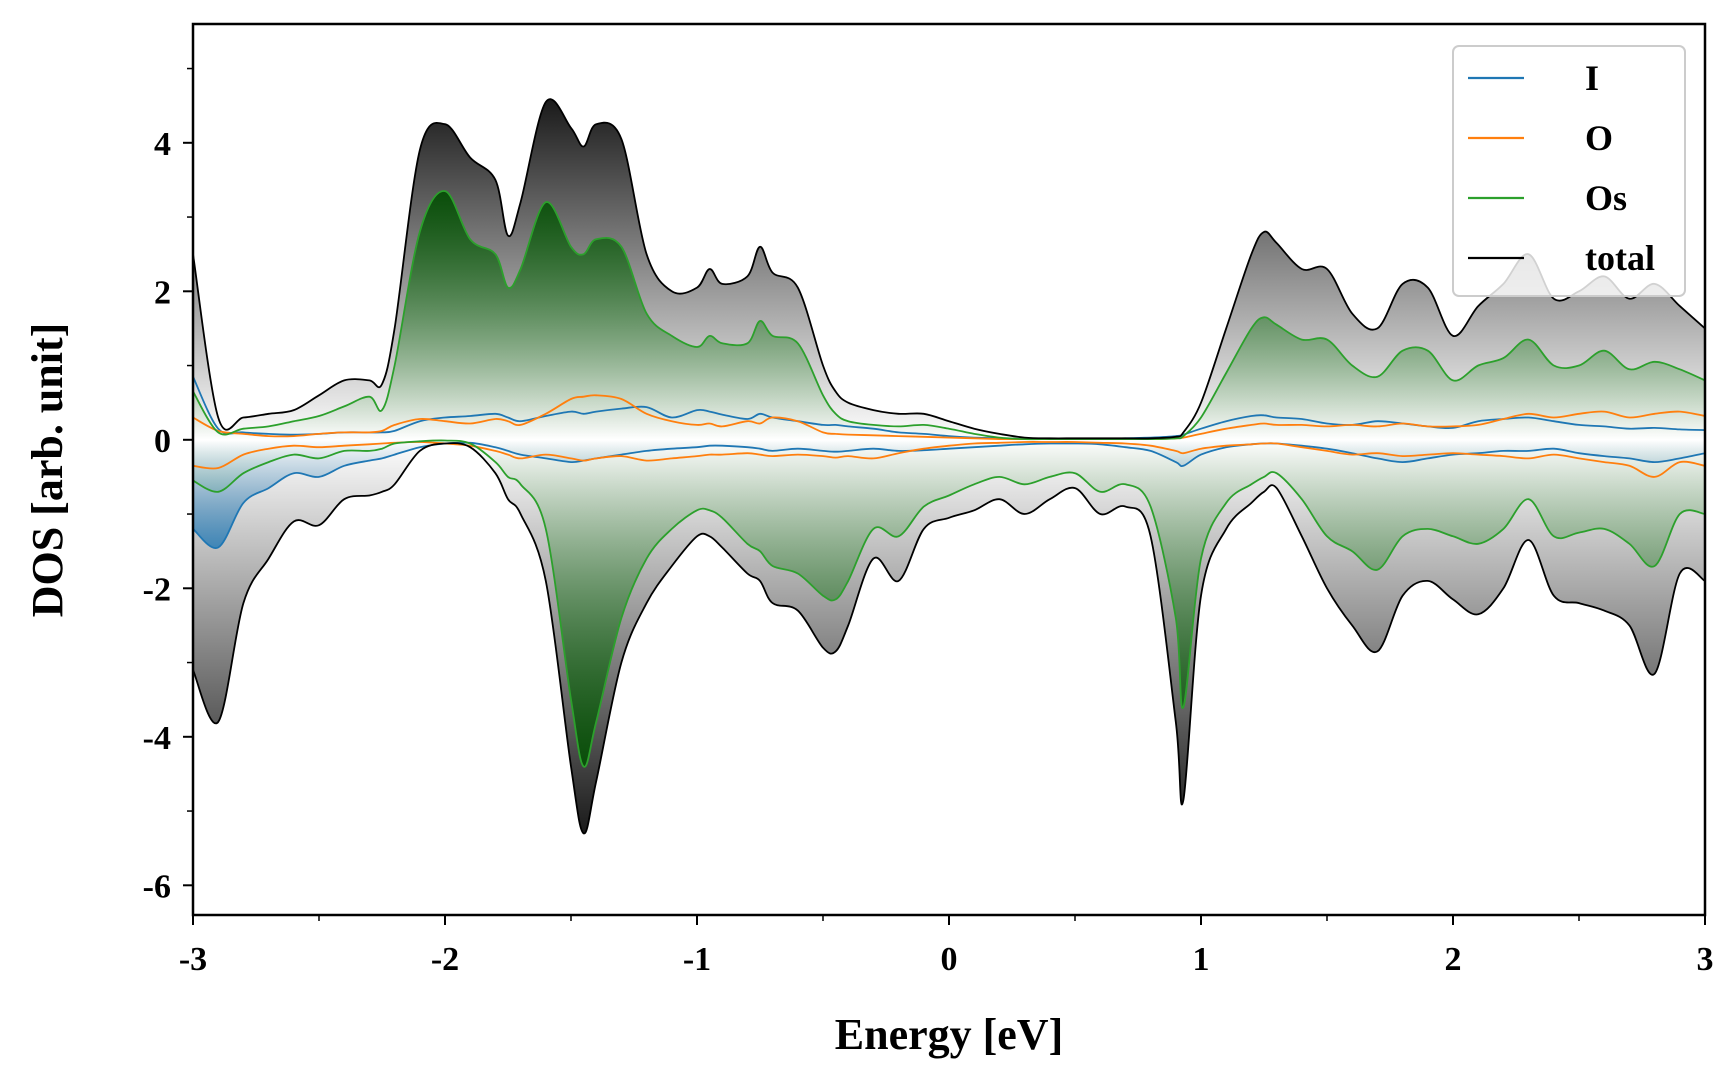 This screenshot has height=1080, width=1728. I want to click on y-tick-label: -6, so click(157, 886).